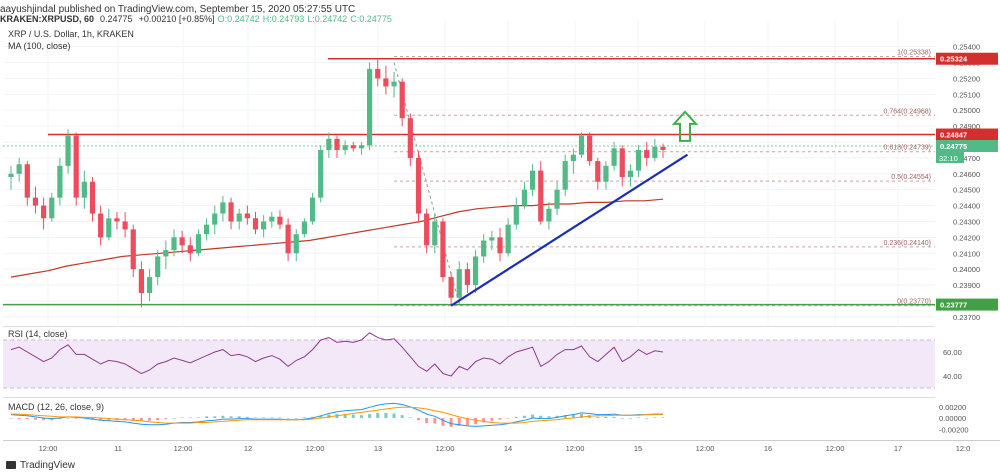 This screenshot has width=1000, height=474. I want to click on time-tick-label: 12:00, so click(835, 448).